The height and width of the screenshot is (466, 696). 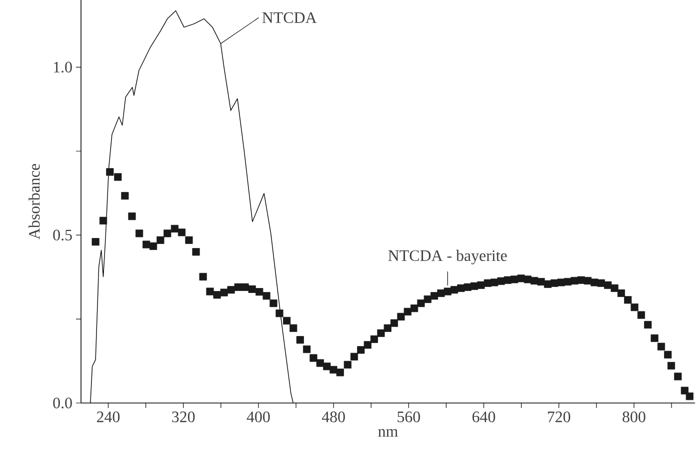 What do you see at coordinates (289, 18) in the screenshot?
I see `text: NTCDA` at bounding box center [289, 18].